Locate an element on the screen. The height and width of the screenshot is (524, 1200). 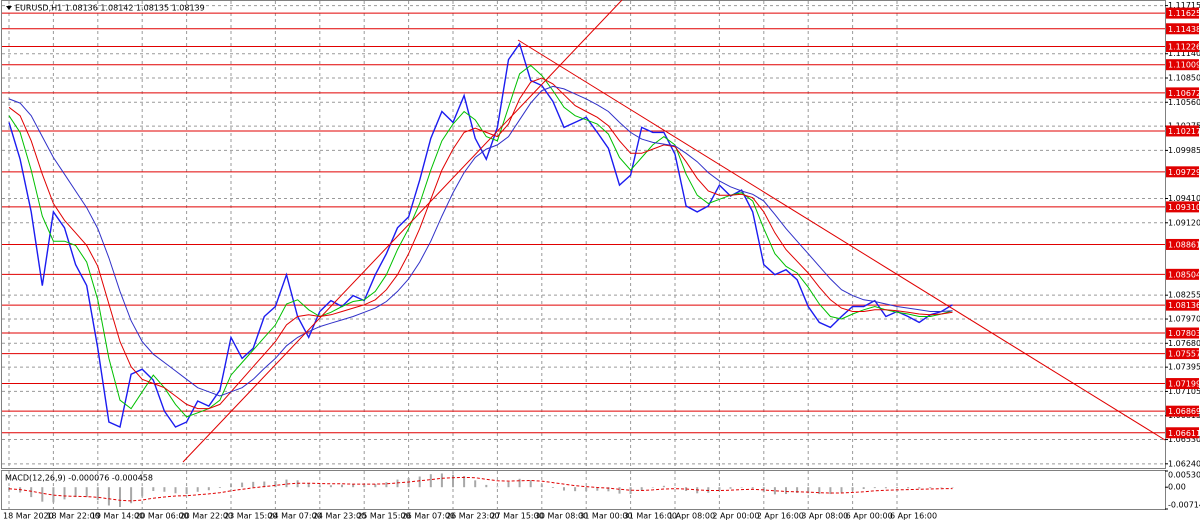
x-tick-label: 26 Mar 07:00 is located at coordinates (428, 516).